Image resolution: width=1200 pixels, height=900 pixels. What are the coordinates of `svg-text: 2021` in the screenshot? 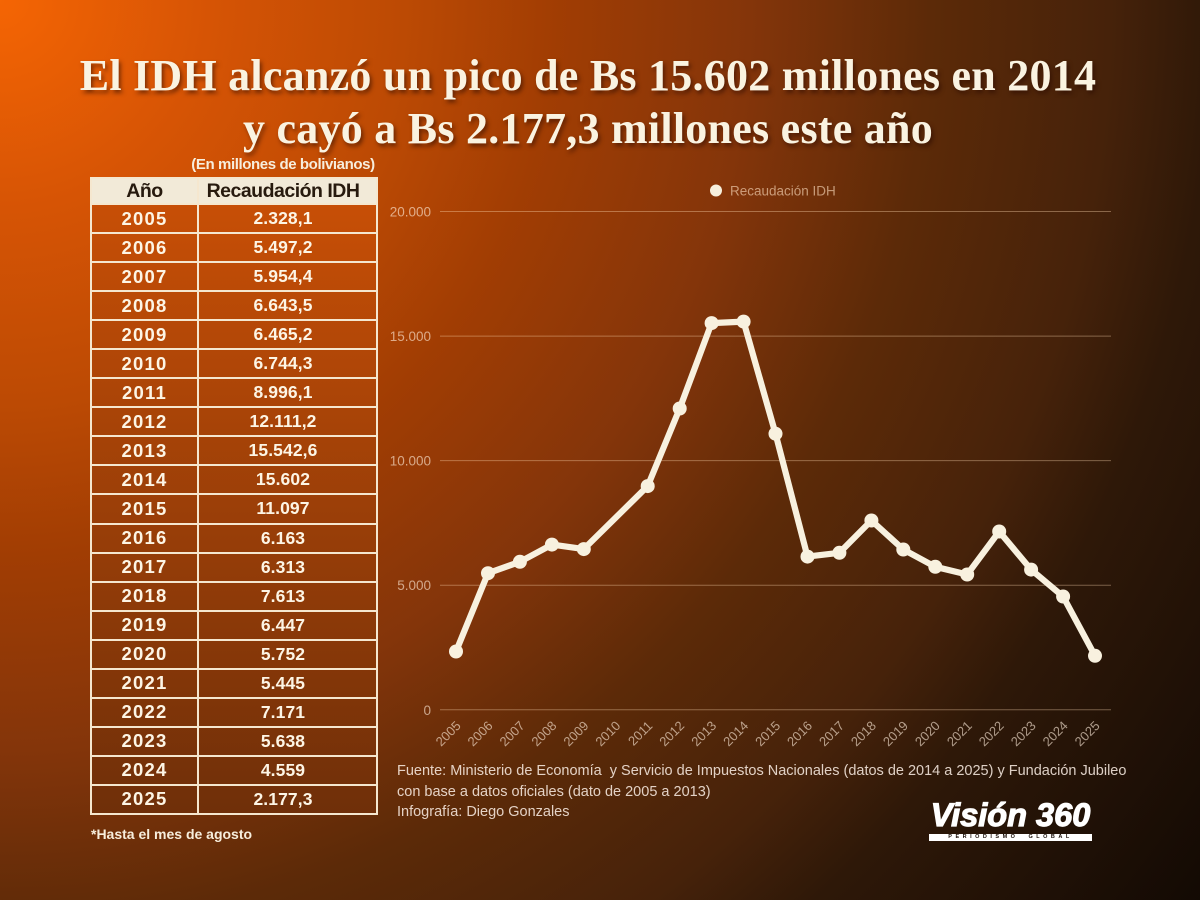 It's located at (959, 733).